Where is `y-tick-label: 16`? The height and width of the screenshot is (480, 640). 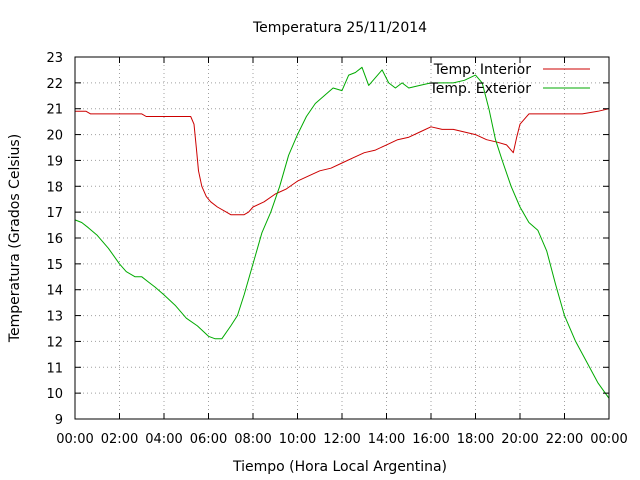
y-tick-label: 16 is located at coordinates (54, 239).